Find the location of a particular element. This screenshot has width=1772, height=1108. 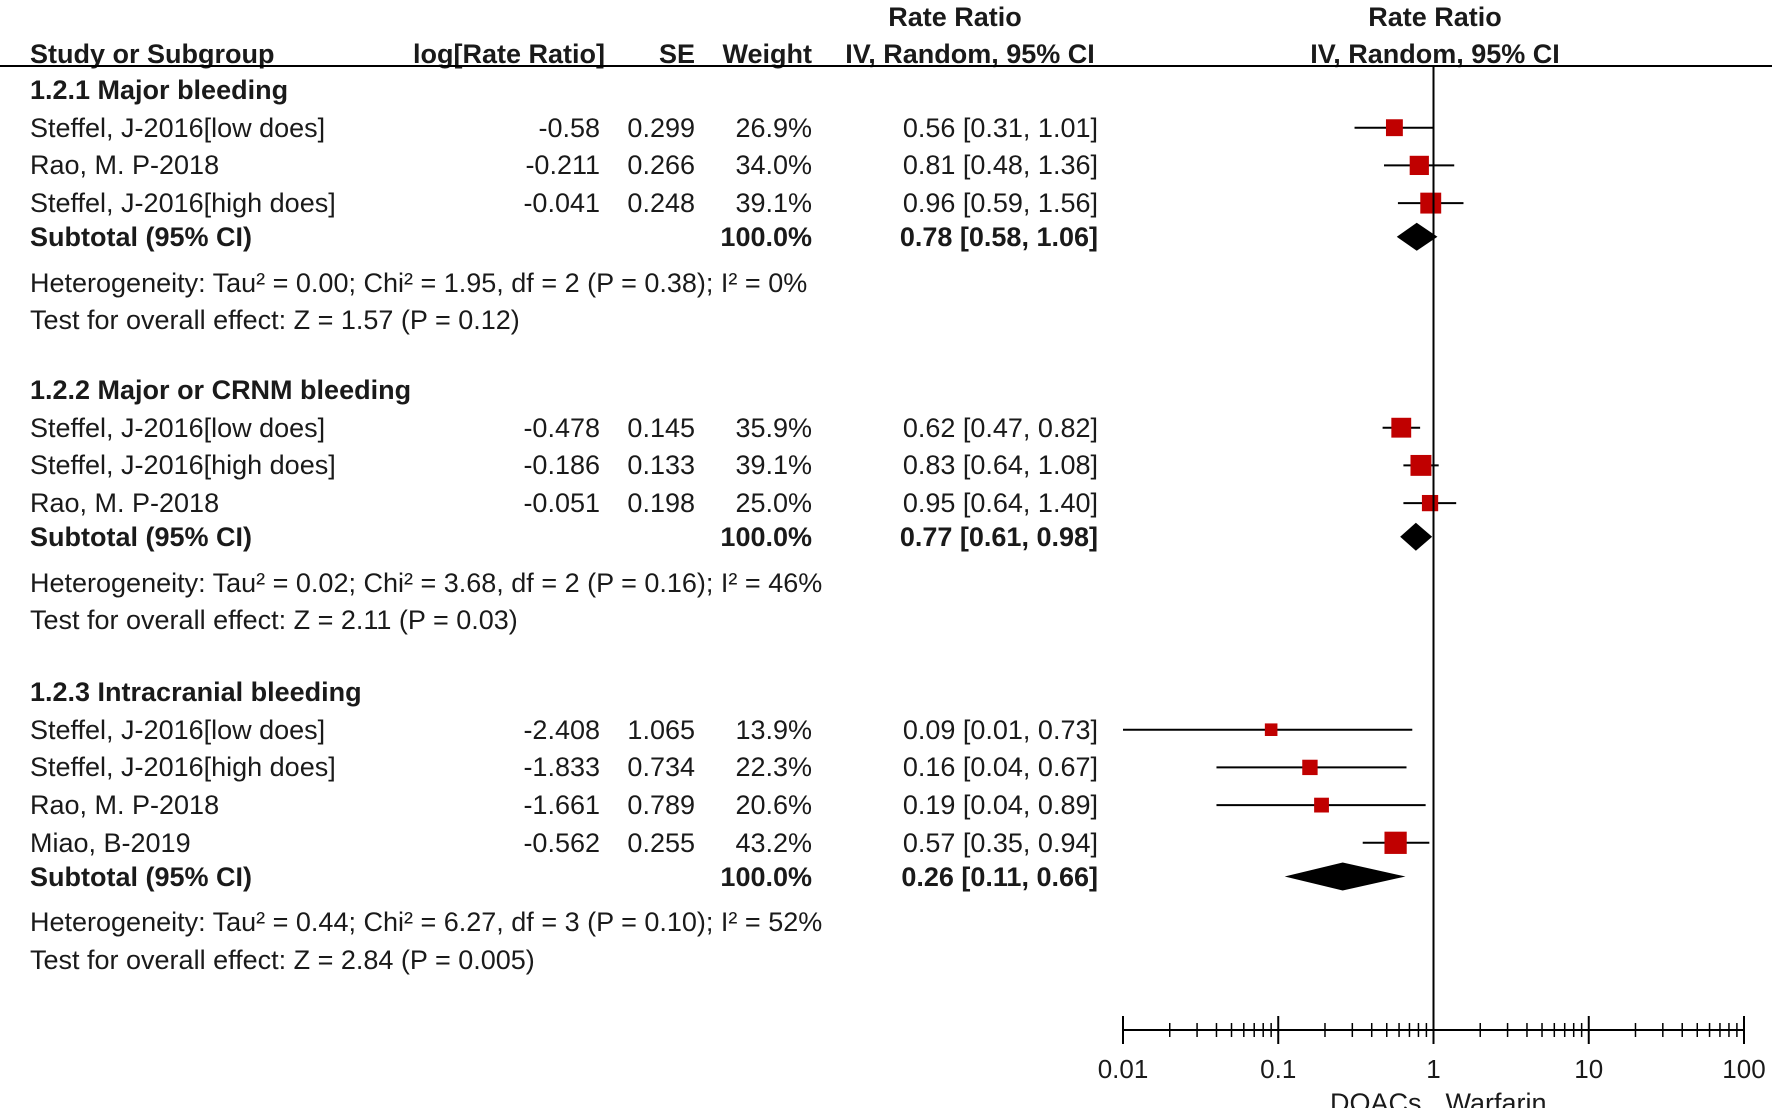

study-log-rate-ratio: -1.661 is located at coordinates (561, 805).